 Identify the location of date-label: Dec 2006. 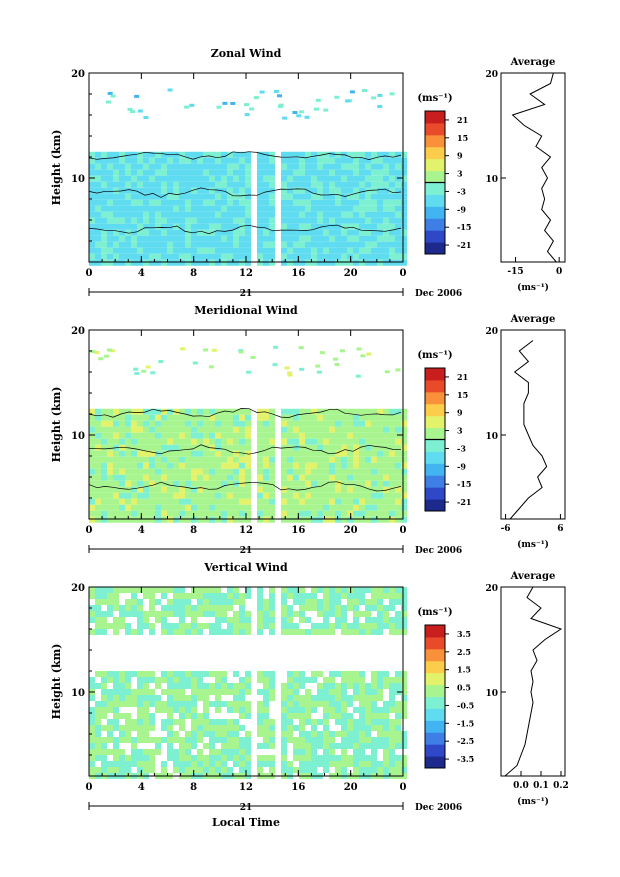
(438, 808).